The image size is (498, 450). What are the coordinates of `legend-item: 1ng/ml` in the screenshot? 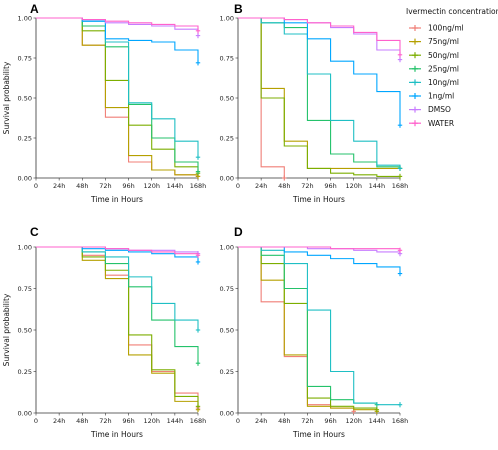 It's located at (431, 96).